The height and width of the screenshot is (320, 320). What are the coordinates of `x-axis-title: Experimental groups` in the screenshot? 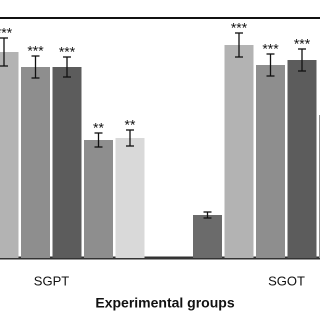 It's located at (164, 303).